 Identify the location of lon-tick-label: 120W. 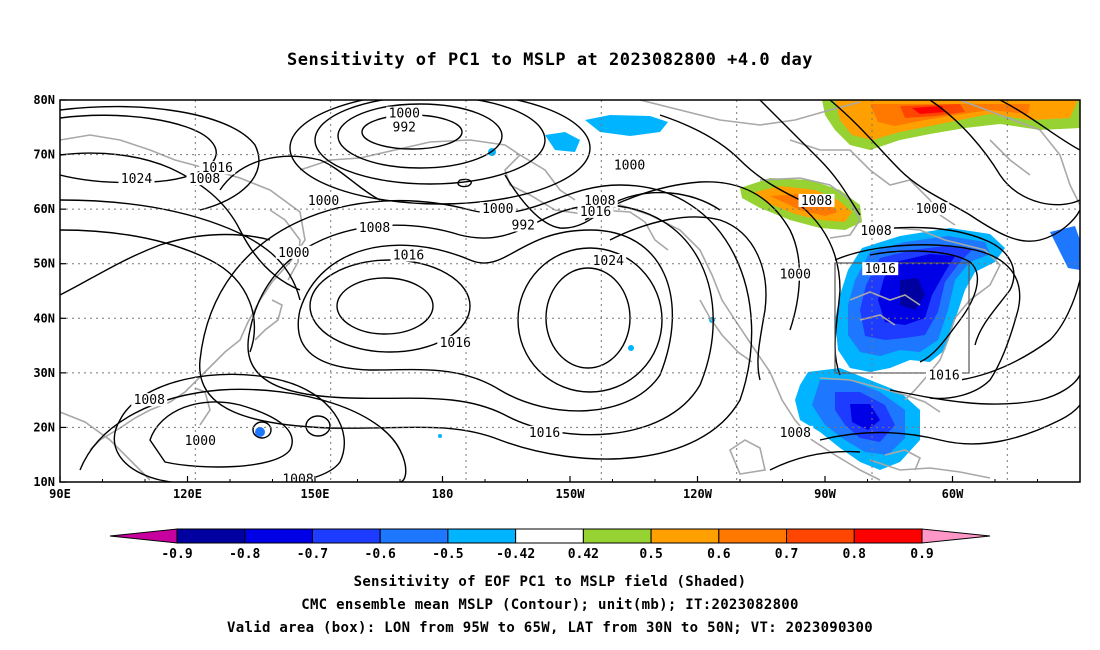
(698, 494).